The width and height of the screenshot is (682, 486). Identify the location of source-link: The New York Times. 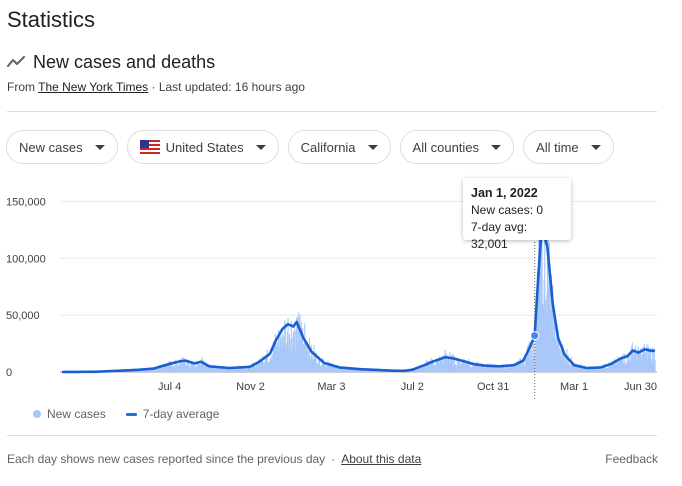
(93, 87).